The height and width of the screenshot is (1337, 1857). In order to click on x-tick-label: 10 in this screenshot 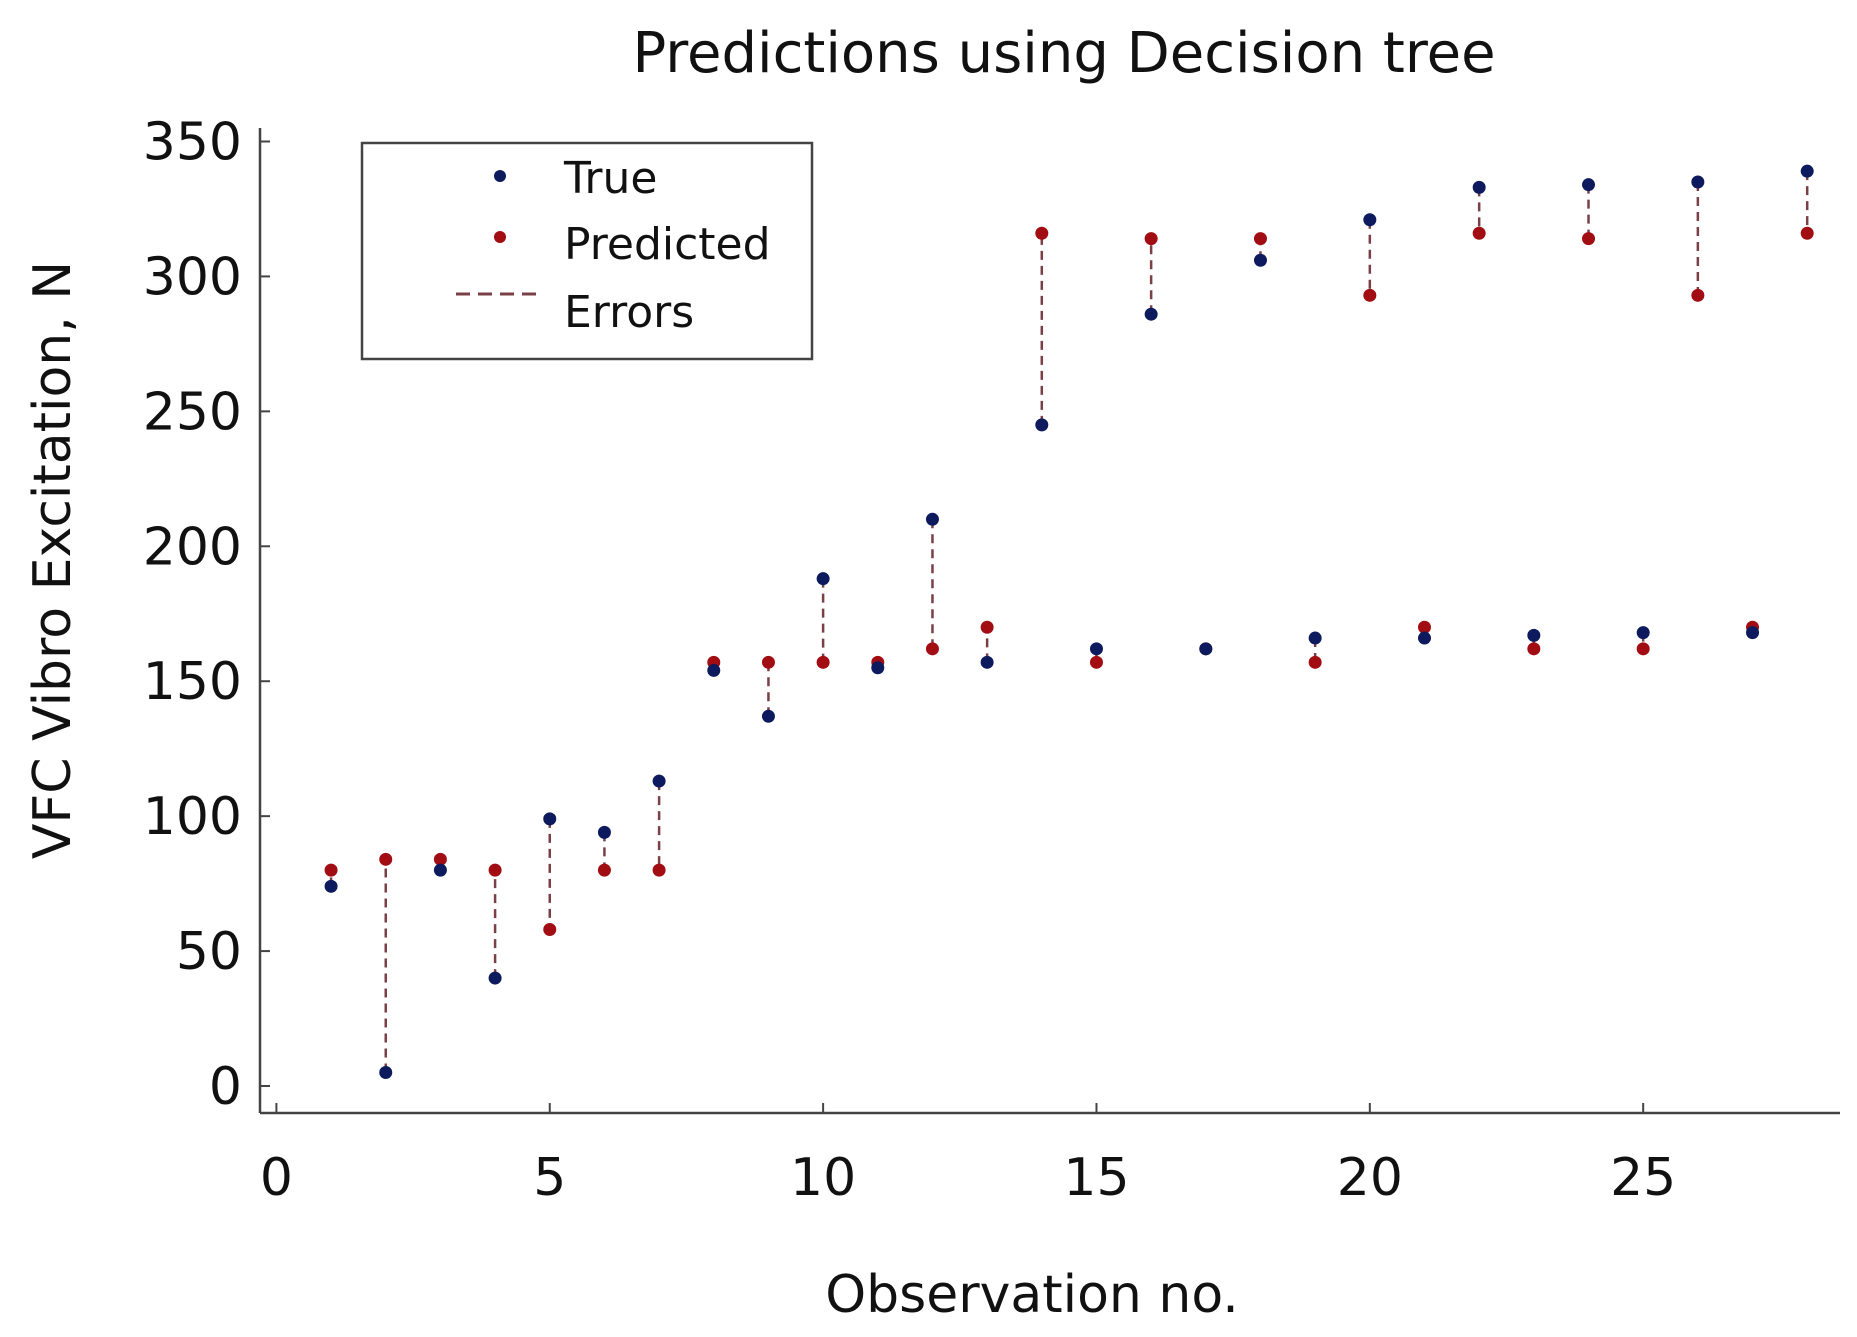, I will do `click(823, 1178)`.